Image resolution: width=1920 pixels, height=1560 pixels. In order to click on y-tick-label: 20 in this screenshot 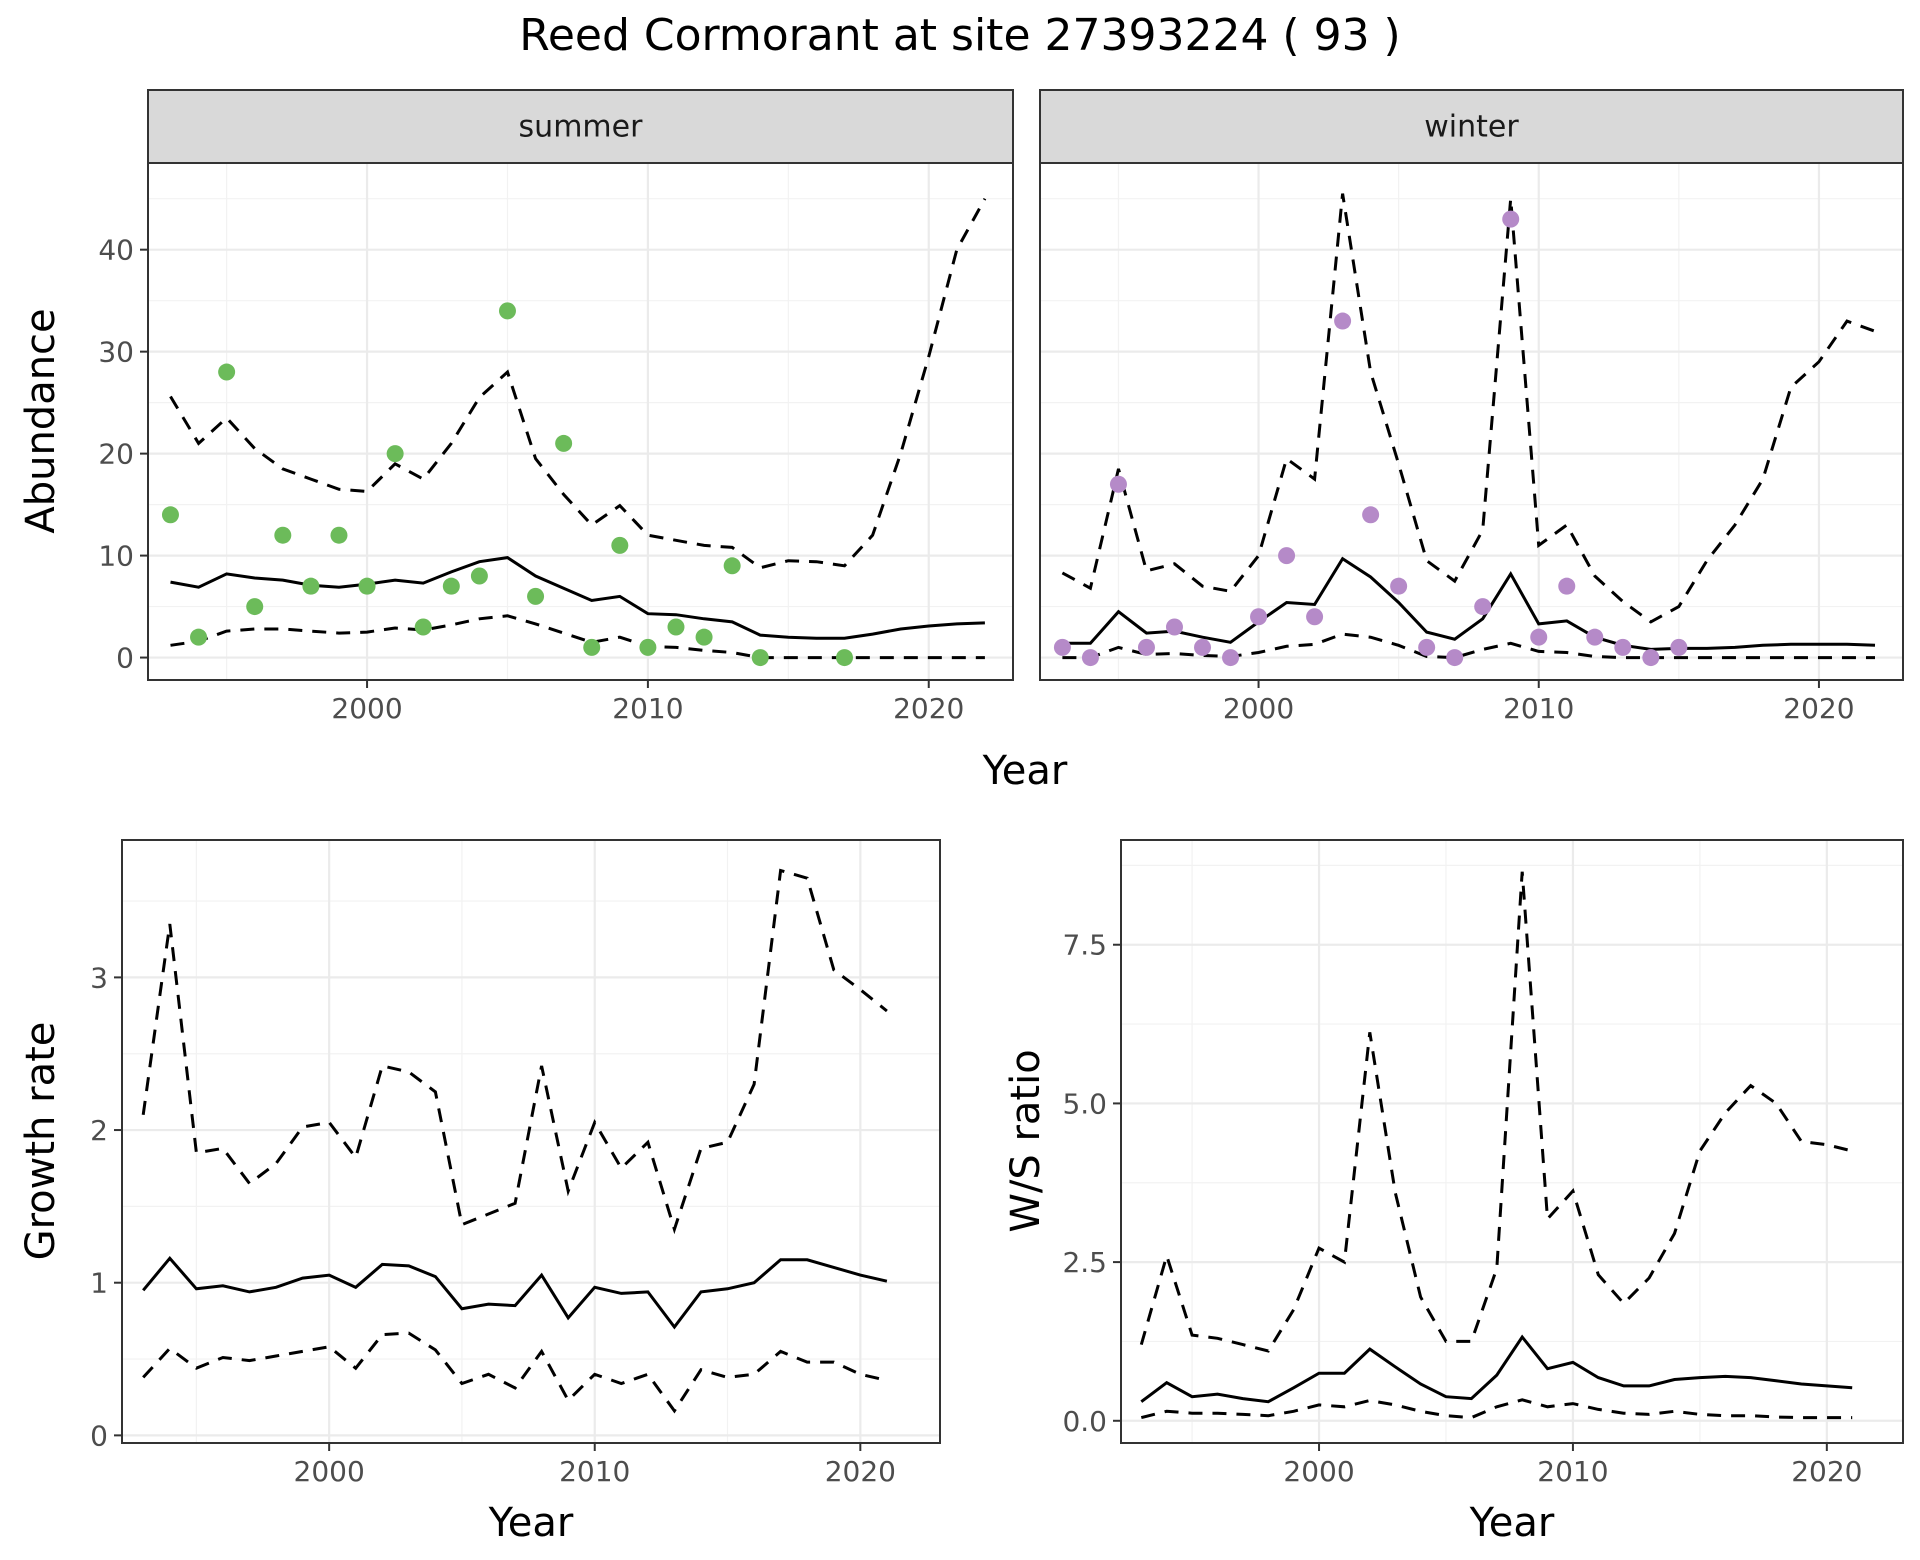, I will do `click(116, 454)`.